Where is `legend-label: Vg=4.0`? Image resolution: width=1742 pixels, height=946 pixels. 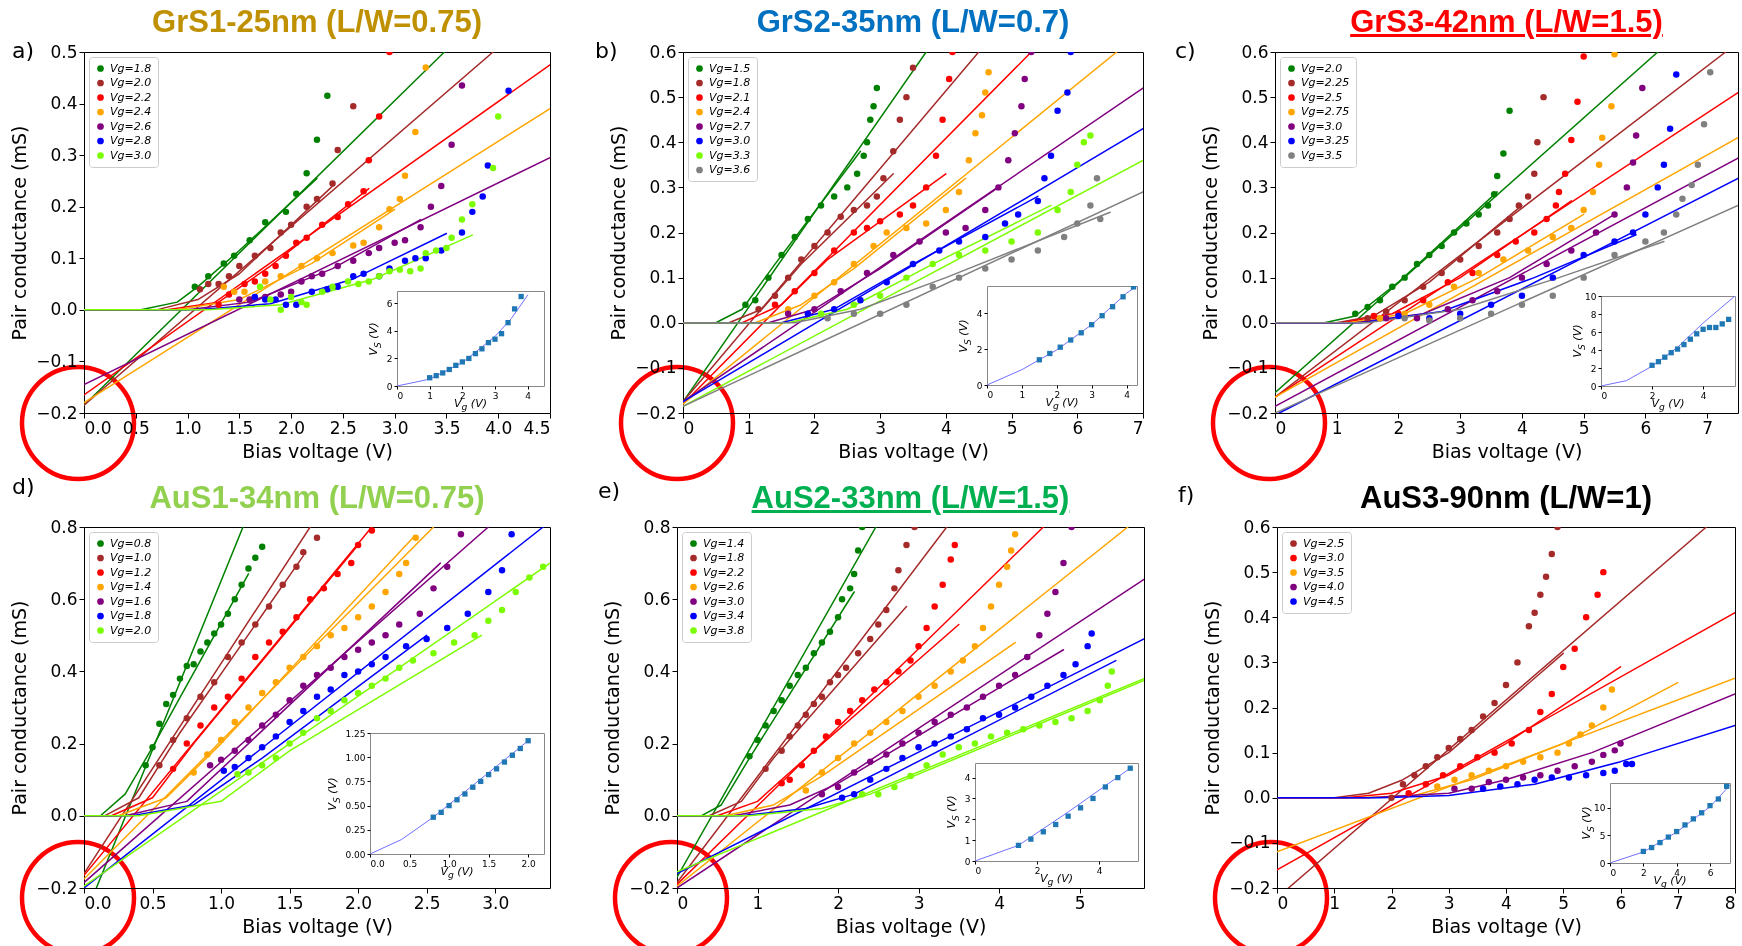 legend-label: Vg=4.0 is located at coordinates (1324, 586).